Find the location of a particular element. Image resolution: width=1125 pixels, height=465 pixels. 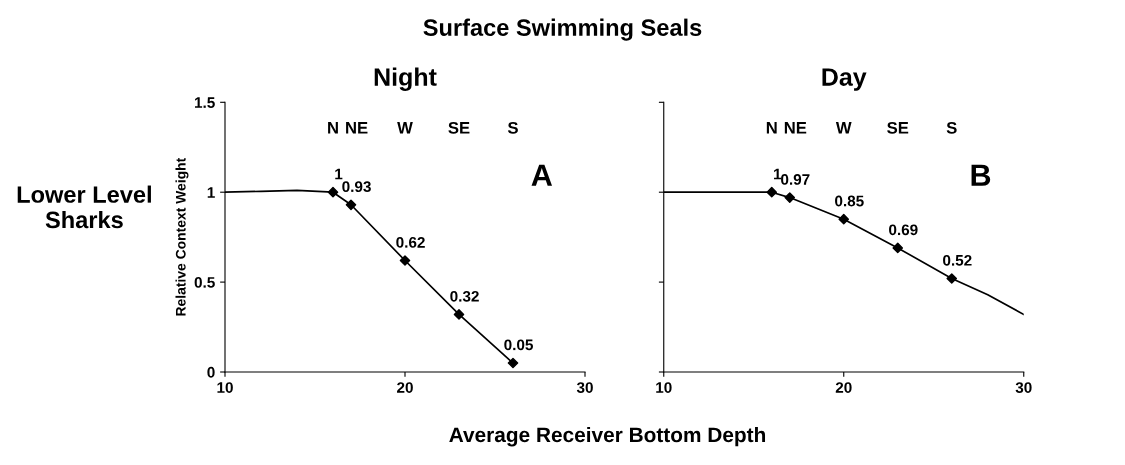

y-axis-title: Relative Context Weight is located at coordinates (182, 236).